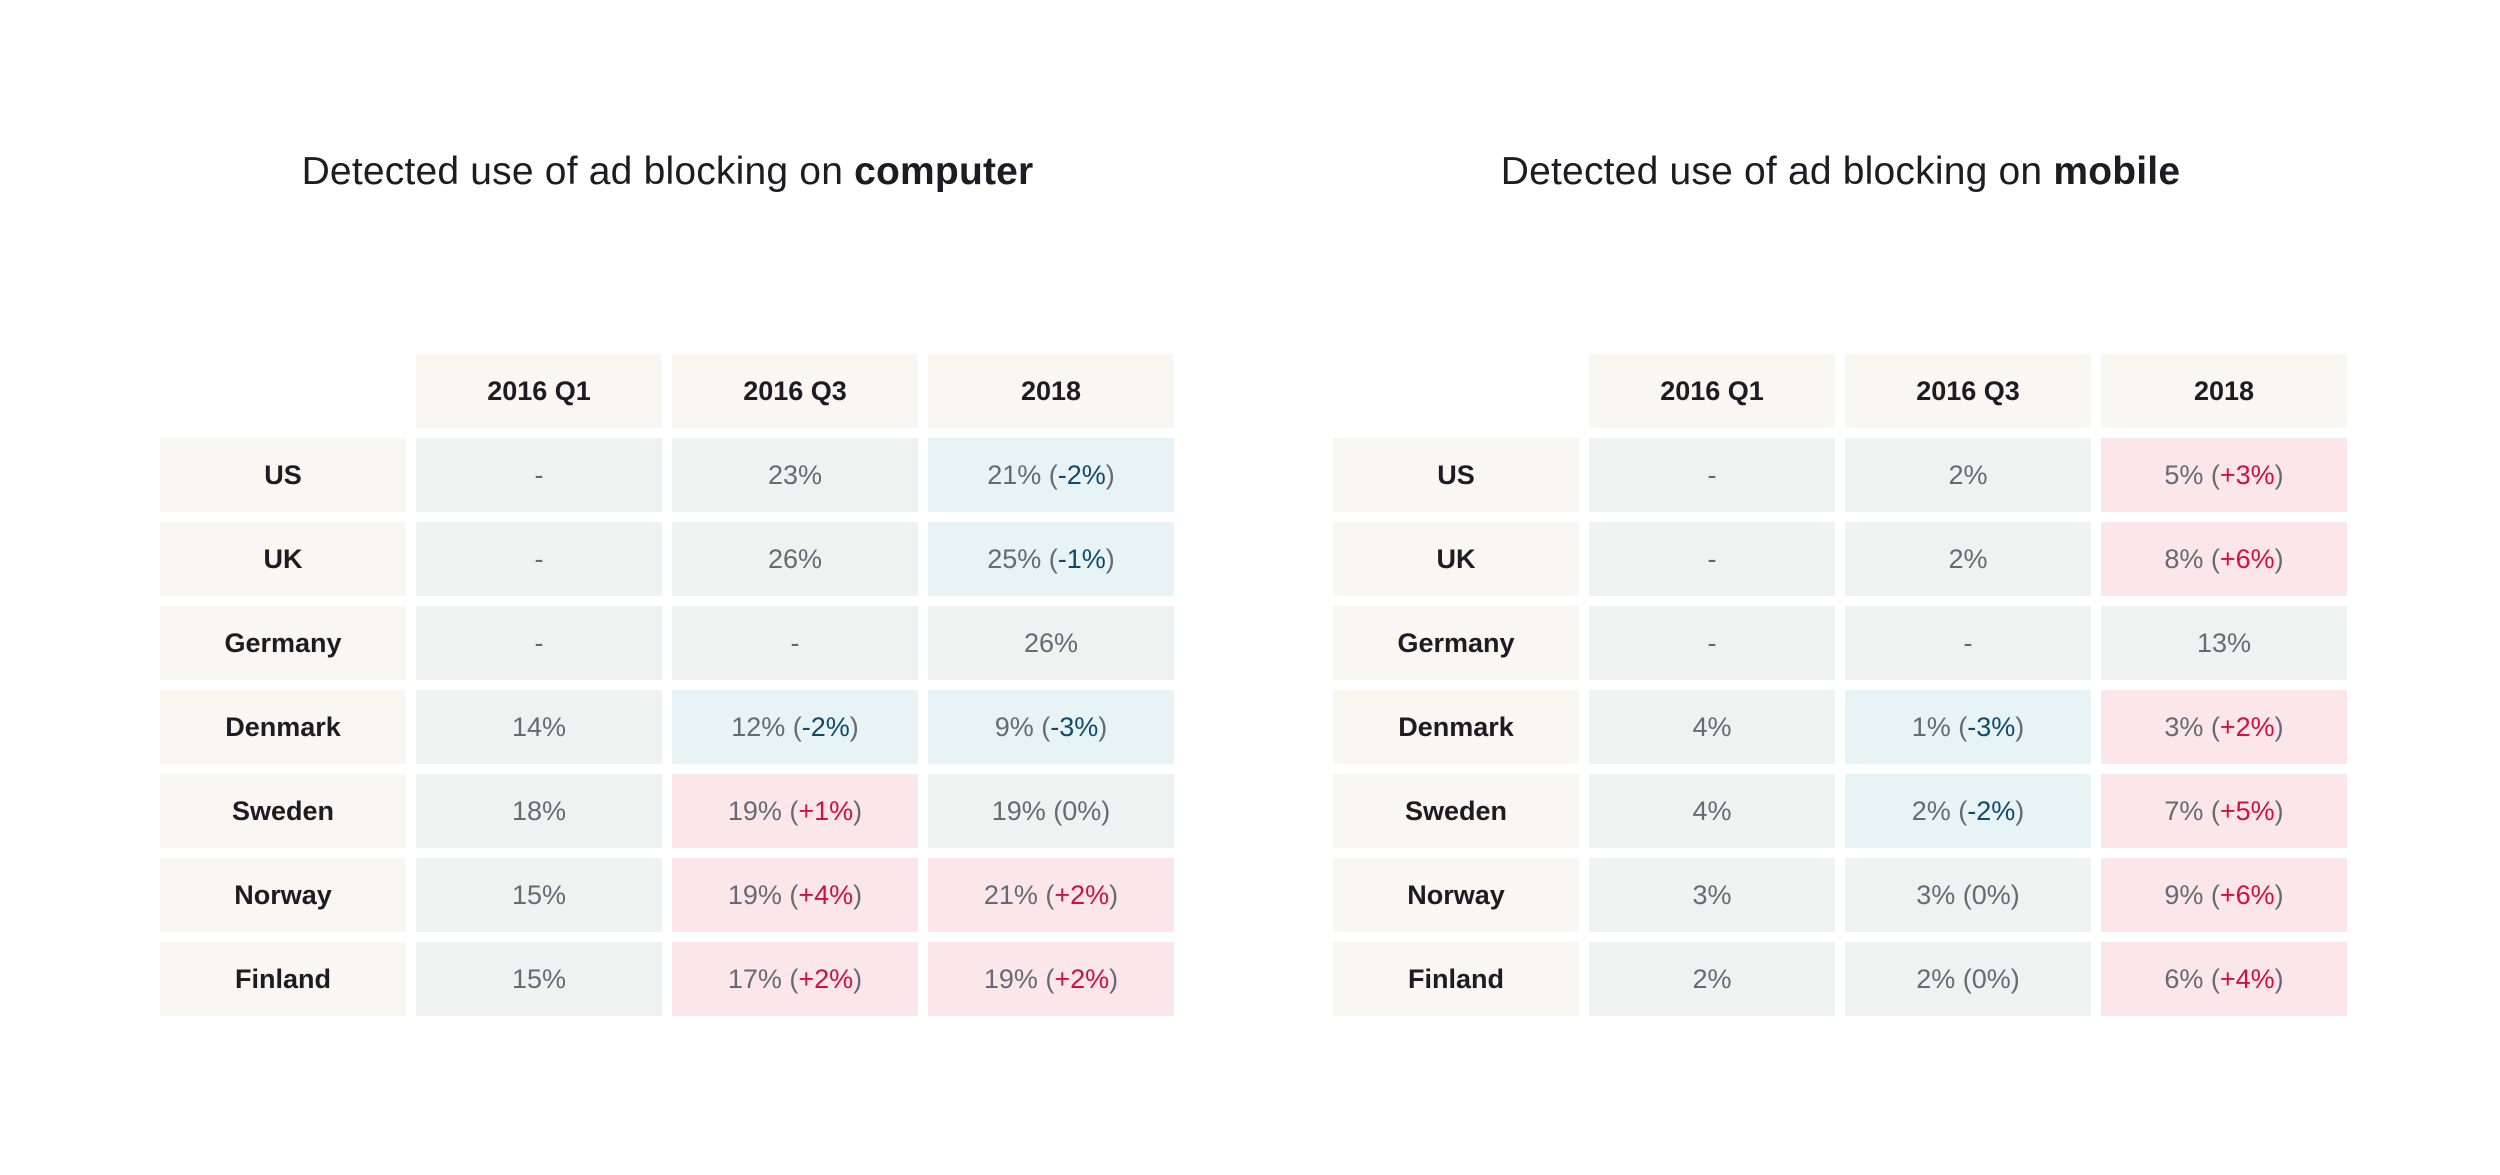 The width and height of the screenshot is (2500, 1175). What do you see at coordinates (283, 643) in the screenshot?
I see `computer-row-label-germany: Germany` at bounding box center [283, 643].